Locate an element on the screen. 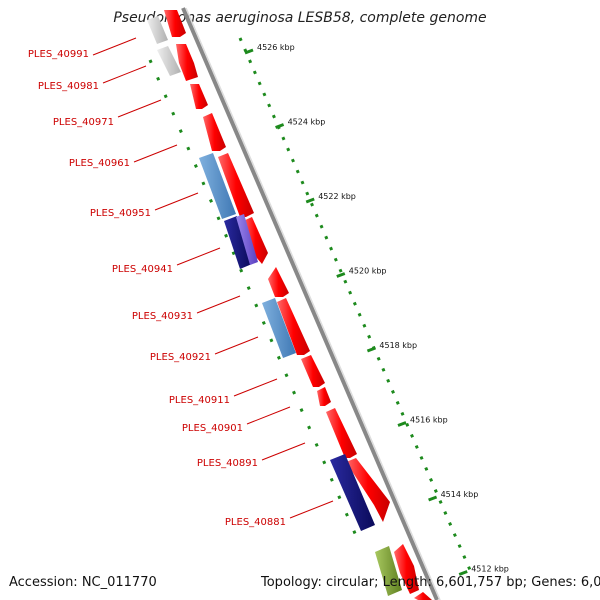 This screenshot has width=600, height=600. scale-label: 4526 kbp is located at coordinates (276, 47).